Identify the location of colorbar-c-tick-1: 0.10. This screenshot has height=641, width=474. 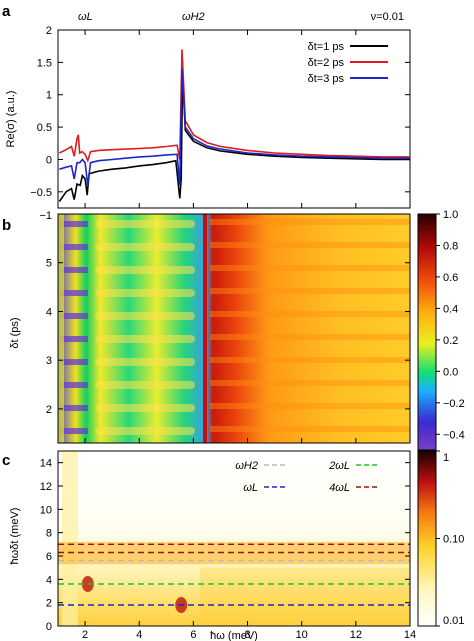
(453, 540).